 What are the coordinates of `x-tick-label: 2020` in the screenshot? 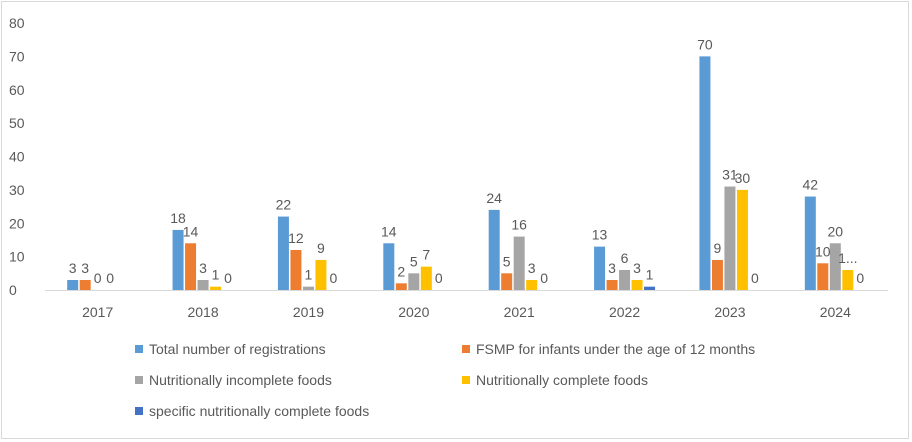 It's located at (413, 312).